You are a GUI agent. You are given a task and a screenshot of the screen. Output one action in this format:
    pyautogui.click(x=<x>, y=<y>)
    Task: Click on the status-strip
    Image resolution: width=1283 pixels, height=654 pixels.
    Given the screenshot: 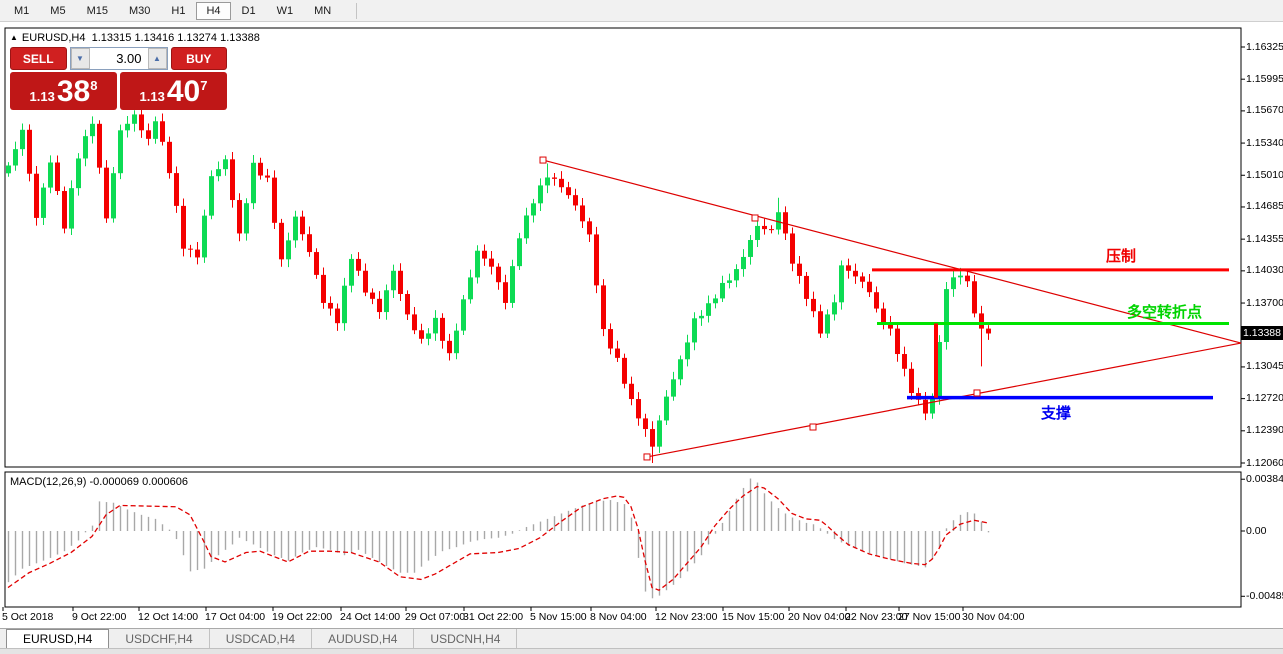 What is the action you would take?
    pyautogui.click(x=641, y=651)
    